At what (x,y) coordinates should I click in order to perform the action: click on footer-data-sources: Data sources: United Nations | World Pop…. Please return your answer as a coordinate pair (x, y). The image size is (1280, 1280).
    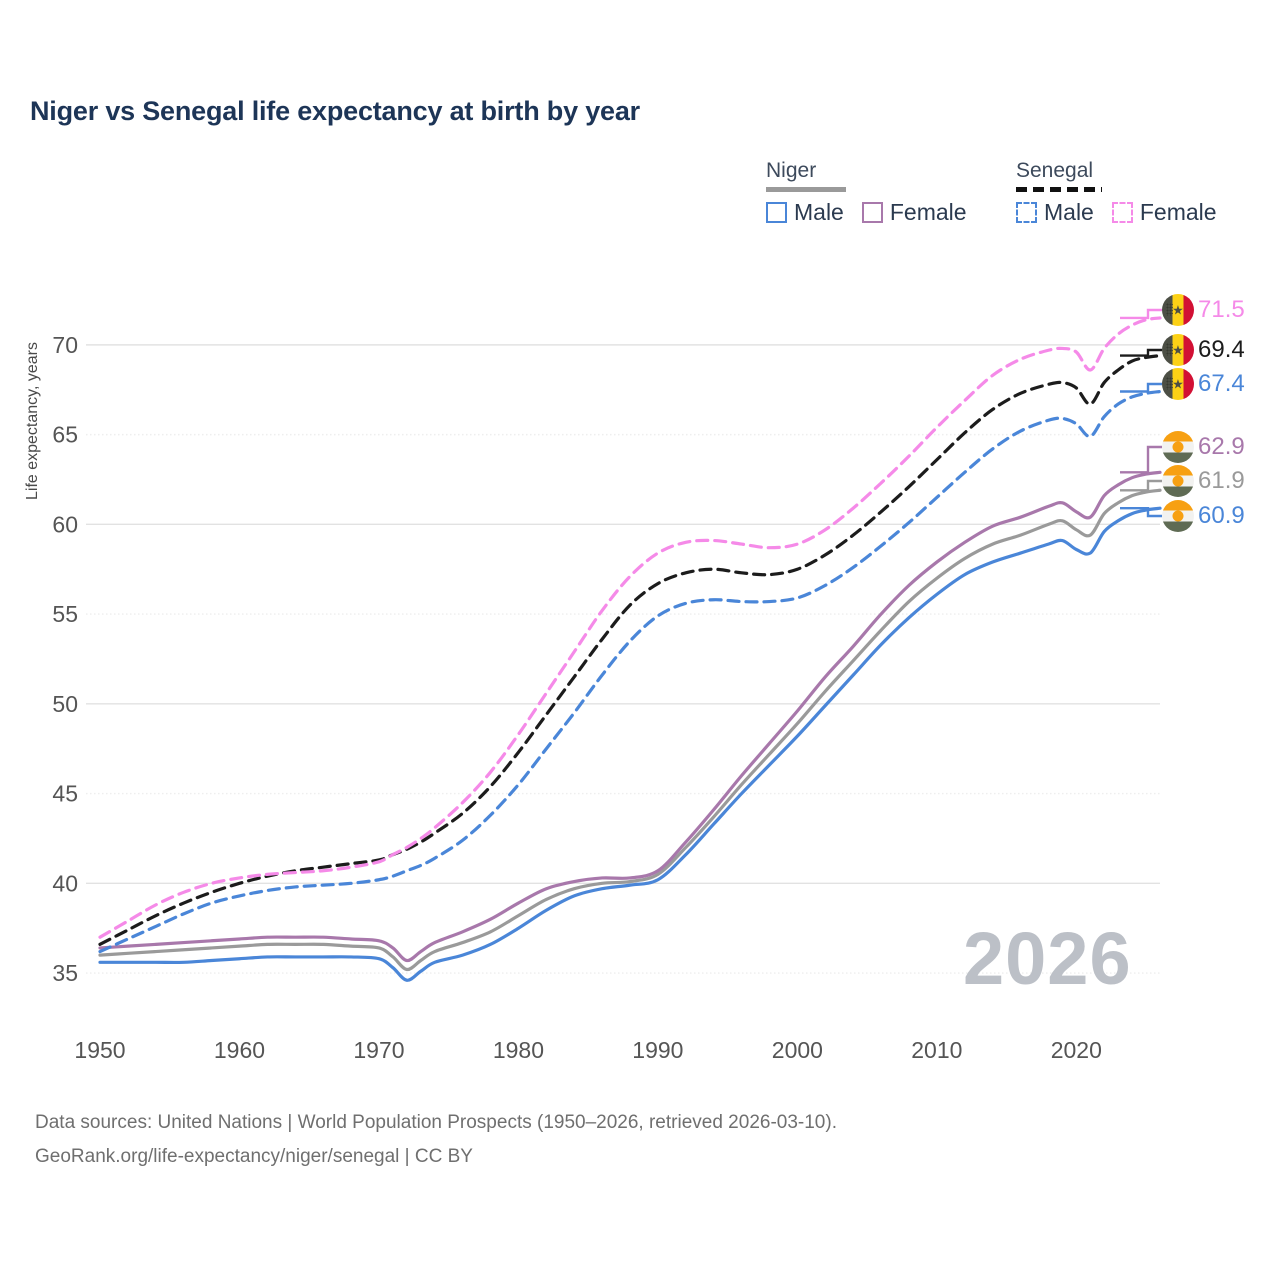
    Looking at the image, I should click on (436, 1122).